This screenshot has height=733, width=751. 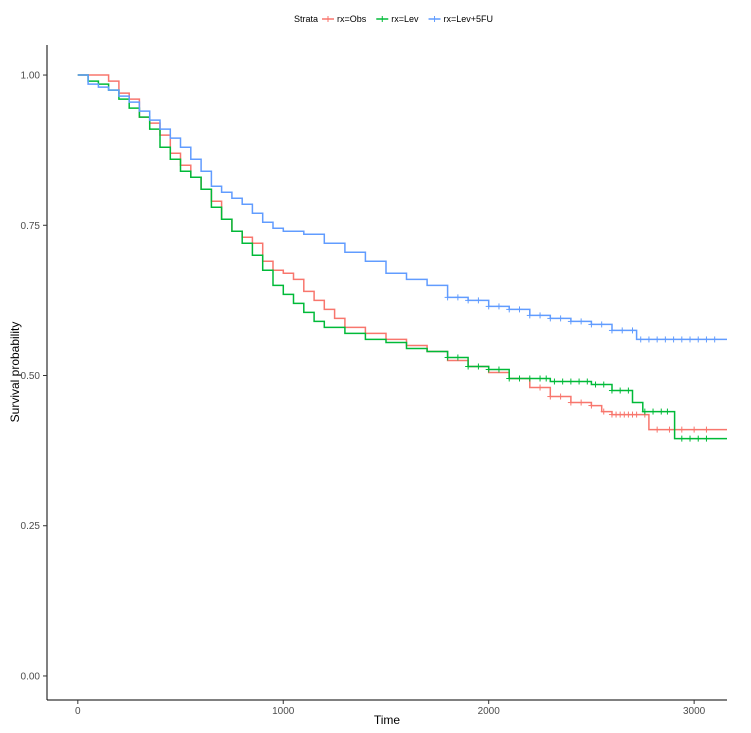 I want to click on y-tick-label: 0.75, so click(x=31, y=226).